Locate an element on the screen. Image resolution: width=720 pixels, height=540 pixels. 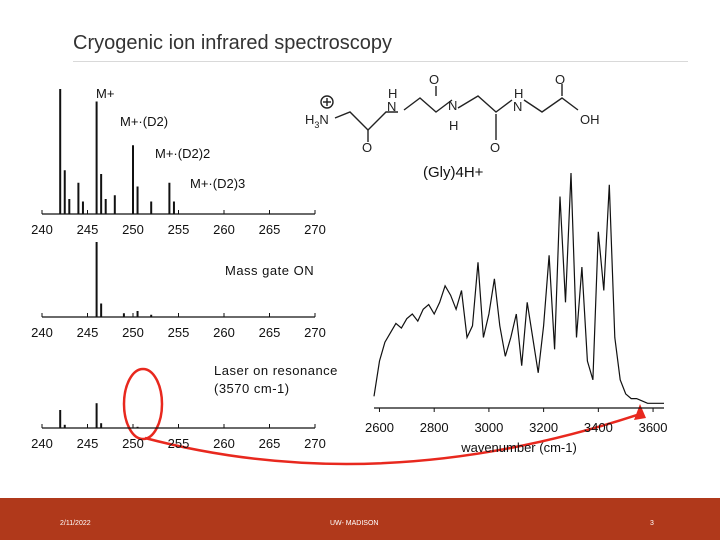
label-laser-line2: (3570 cm-1) is located at coordinates (252, 388).